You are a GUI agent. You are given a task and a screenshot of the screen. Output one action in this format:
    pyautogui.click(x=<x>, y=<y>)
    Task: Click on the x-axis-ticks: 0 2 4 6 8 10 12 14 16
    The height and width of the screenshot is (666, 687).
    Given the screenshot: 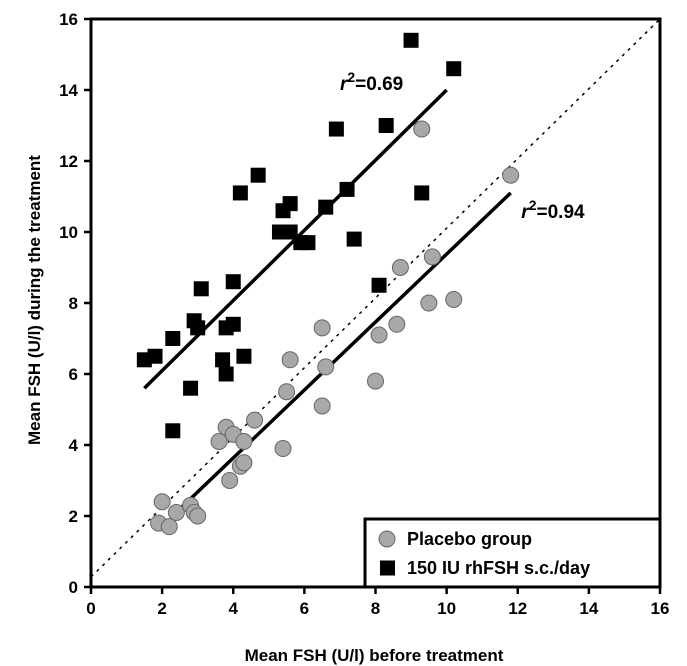 What is the action you would take?
    pyautogui.click(x=377, y=602)
    